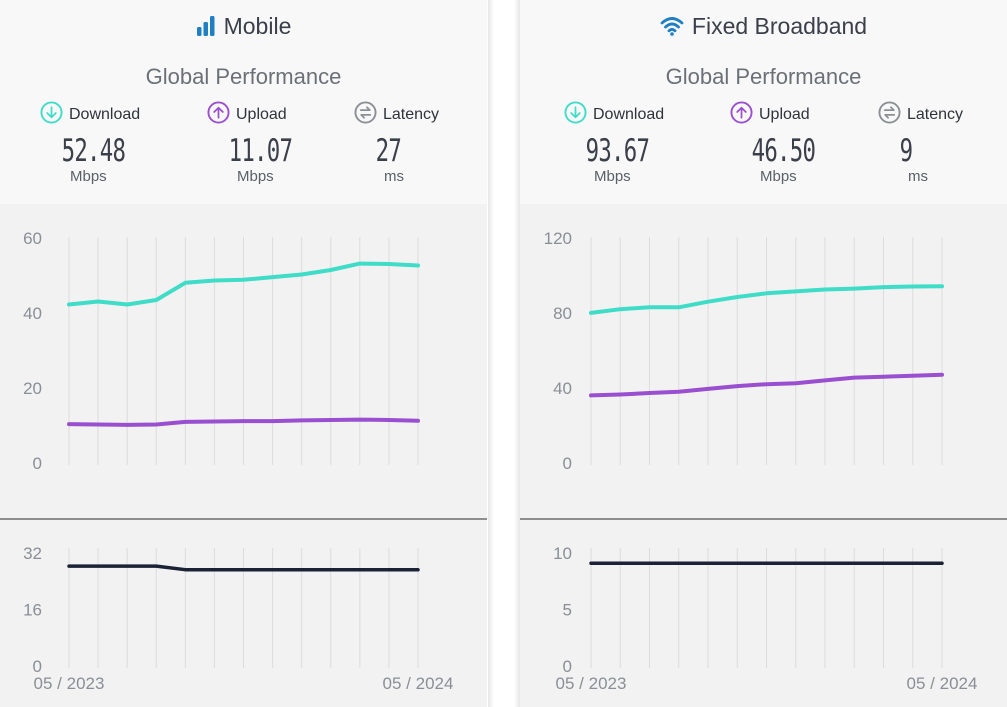  What do you see at coordinates (394, 176) in the screenshot?
I see `mobile-latency-unit: ms` at bounding box center [394, 176].